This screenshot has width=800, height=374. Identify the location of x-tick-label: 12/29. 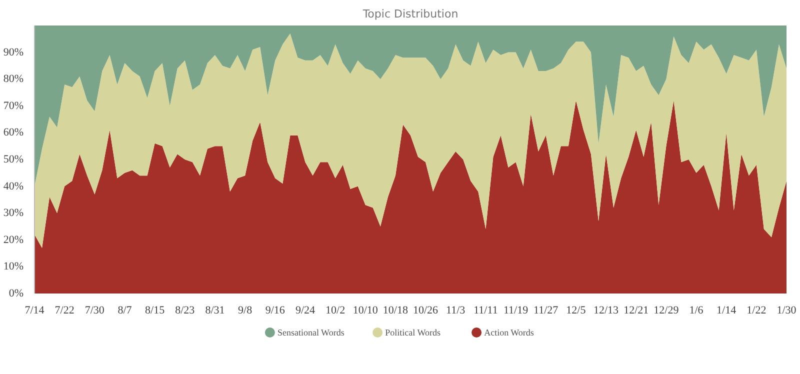
(667, 310).